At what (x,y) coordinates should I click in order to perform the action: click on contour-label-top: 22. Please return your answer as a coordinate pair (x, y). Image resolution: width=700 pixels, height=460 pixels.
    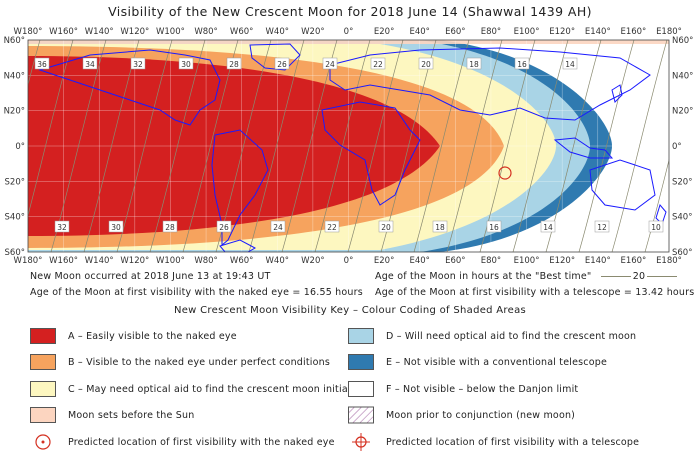
    Looking at the image, I should click on (378, 64).